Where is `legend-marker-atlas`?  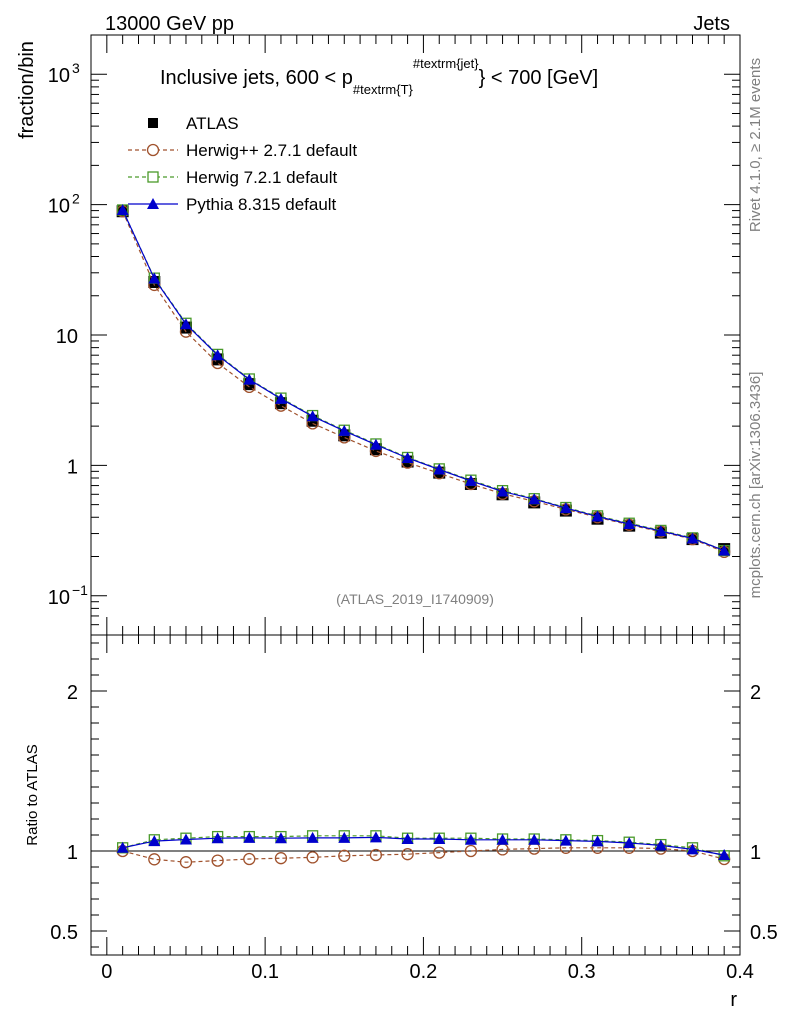 legend-marker-atlas is located at coordinates (153, 123).